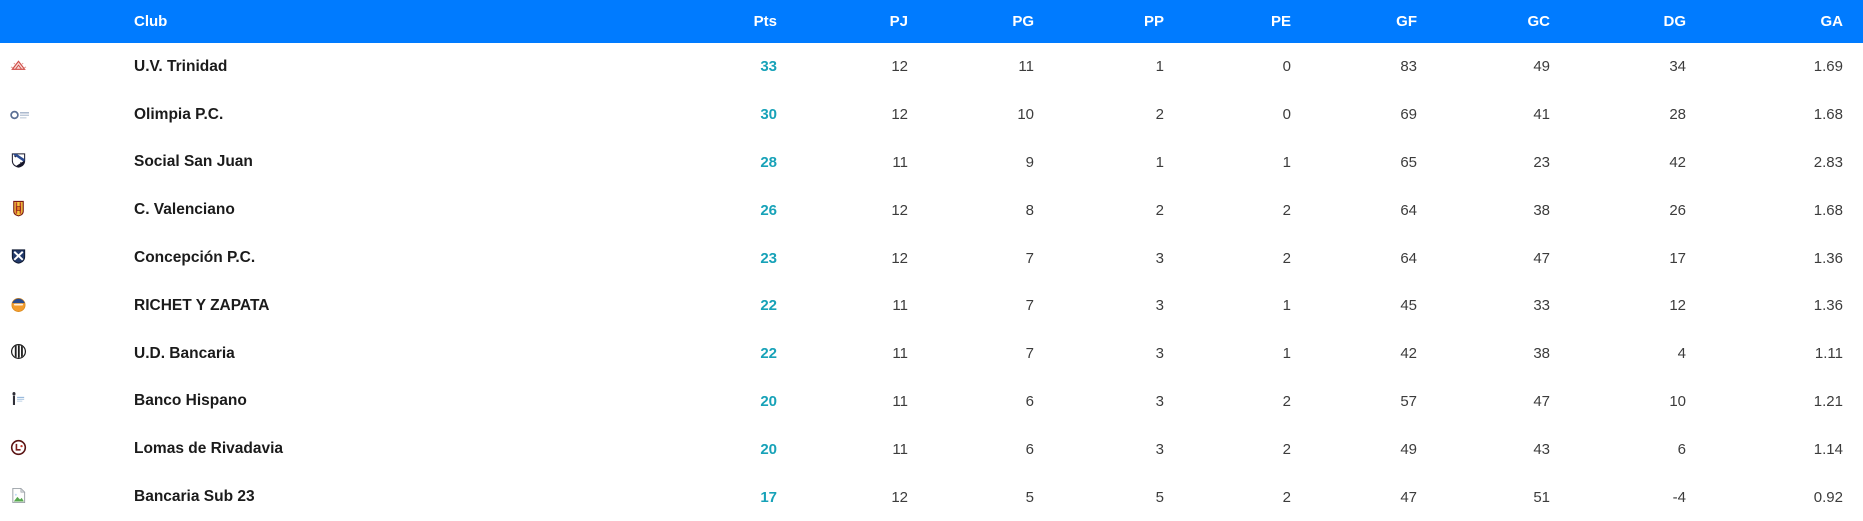 This screenshot has width=1863, height=521. I want to click on goal-diff-cell: 12, so click(1638, 305).